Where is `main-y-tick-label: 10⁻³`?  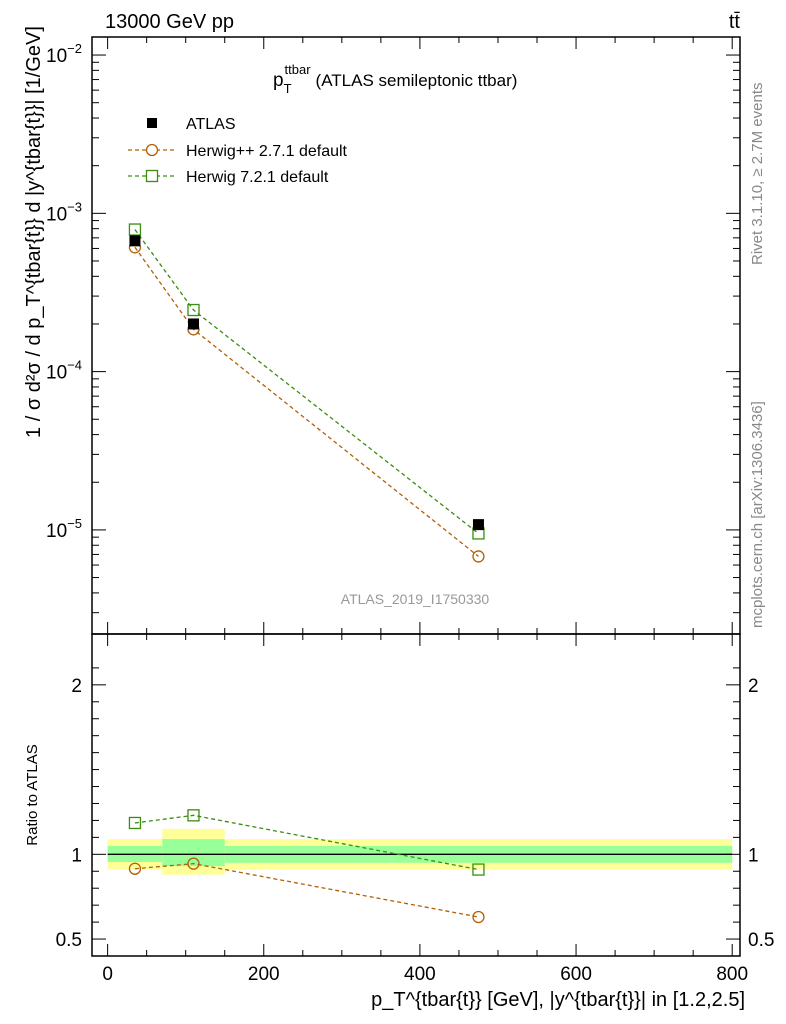 main-y-tick-label: 10⁻³ is located at coordinates (64, 212).